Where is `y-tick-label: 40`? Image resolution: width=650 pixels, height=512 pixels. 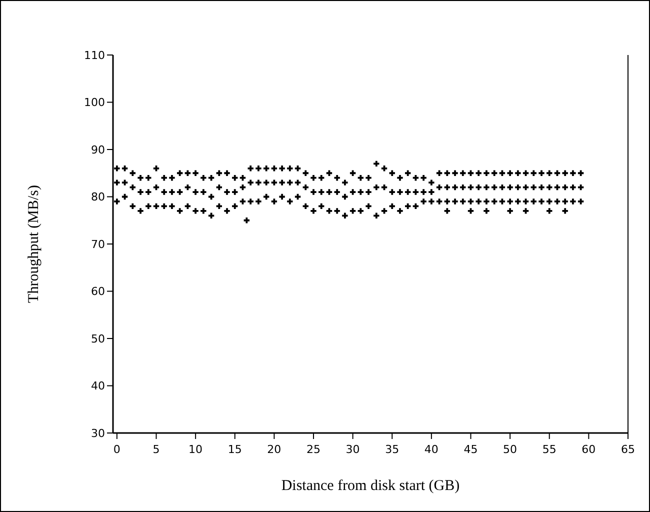 y-tick-label: 40 is located at coordinates (98, 386).